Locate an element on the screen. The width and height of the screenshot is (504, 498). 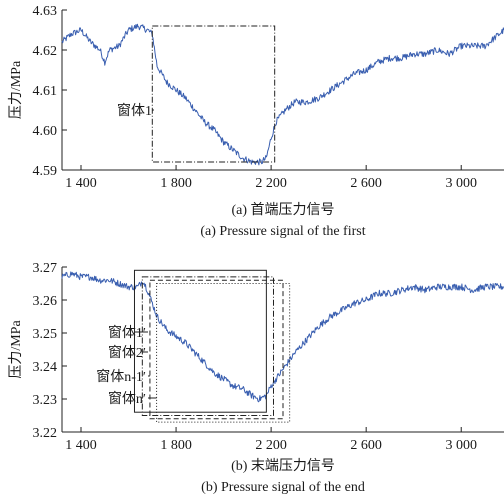
caption-en: (b) Pressure signal of the end is located at coordinates (283, 487).